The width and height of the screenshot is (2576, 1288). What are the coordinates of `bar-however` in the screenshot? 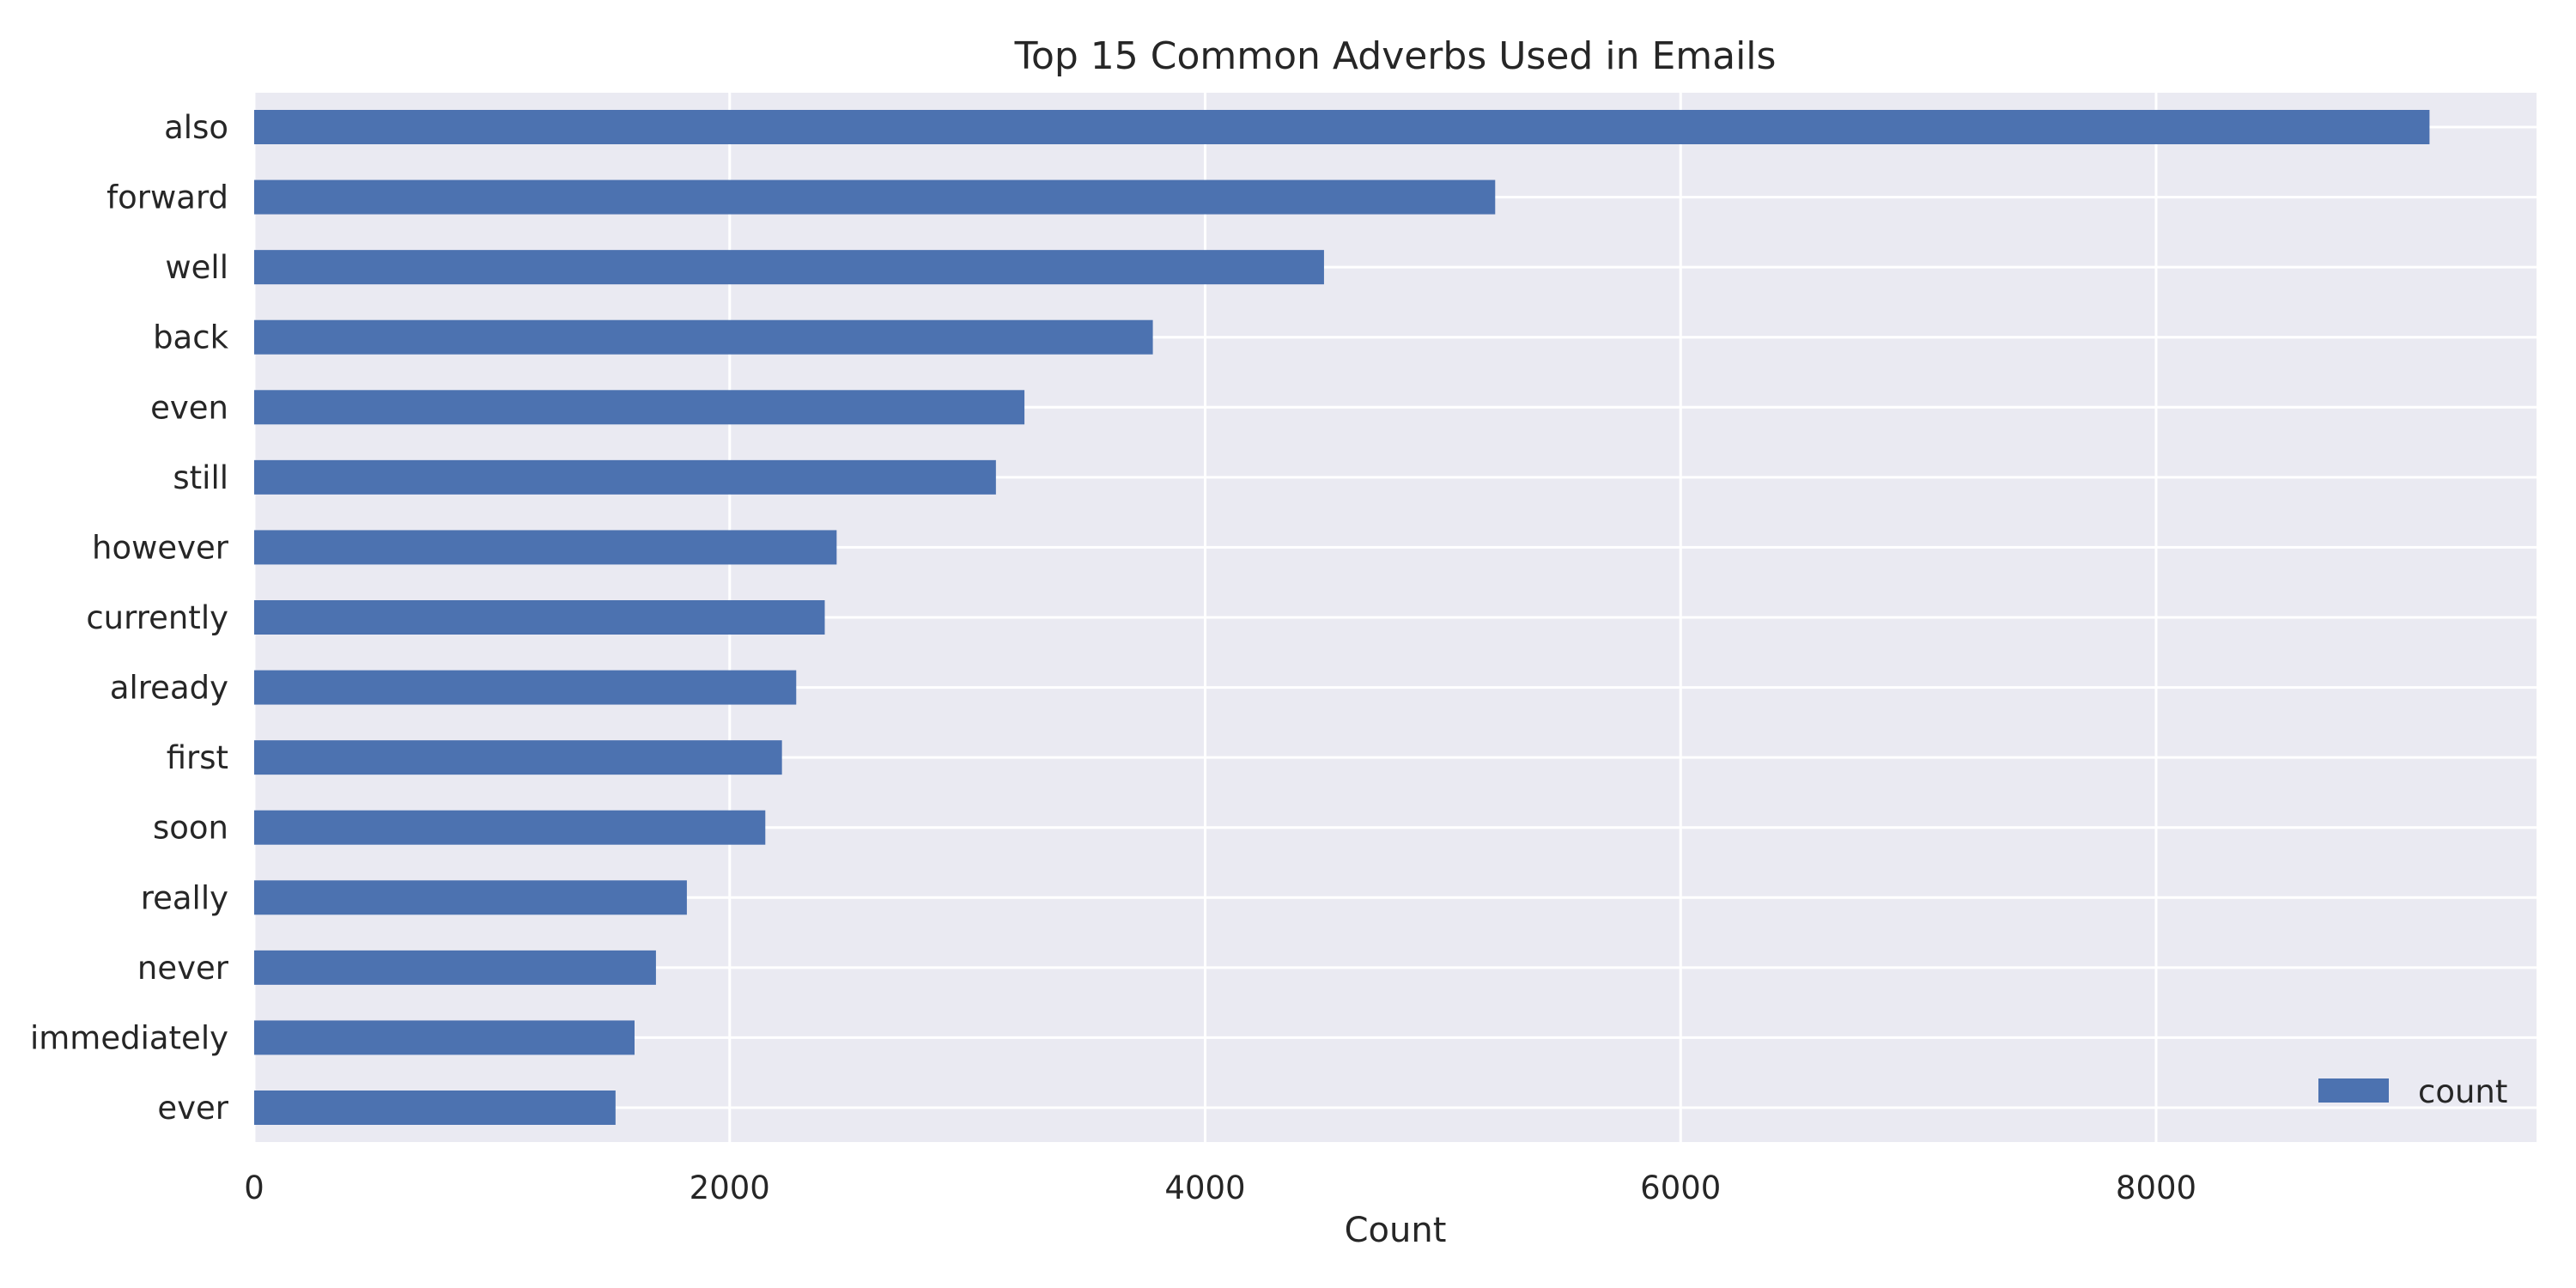 It's located at (545, 547).